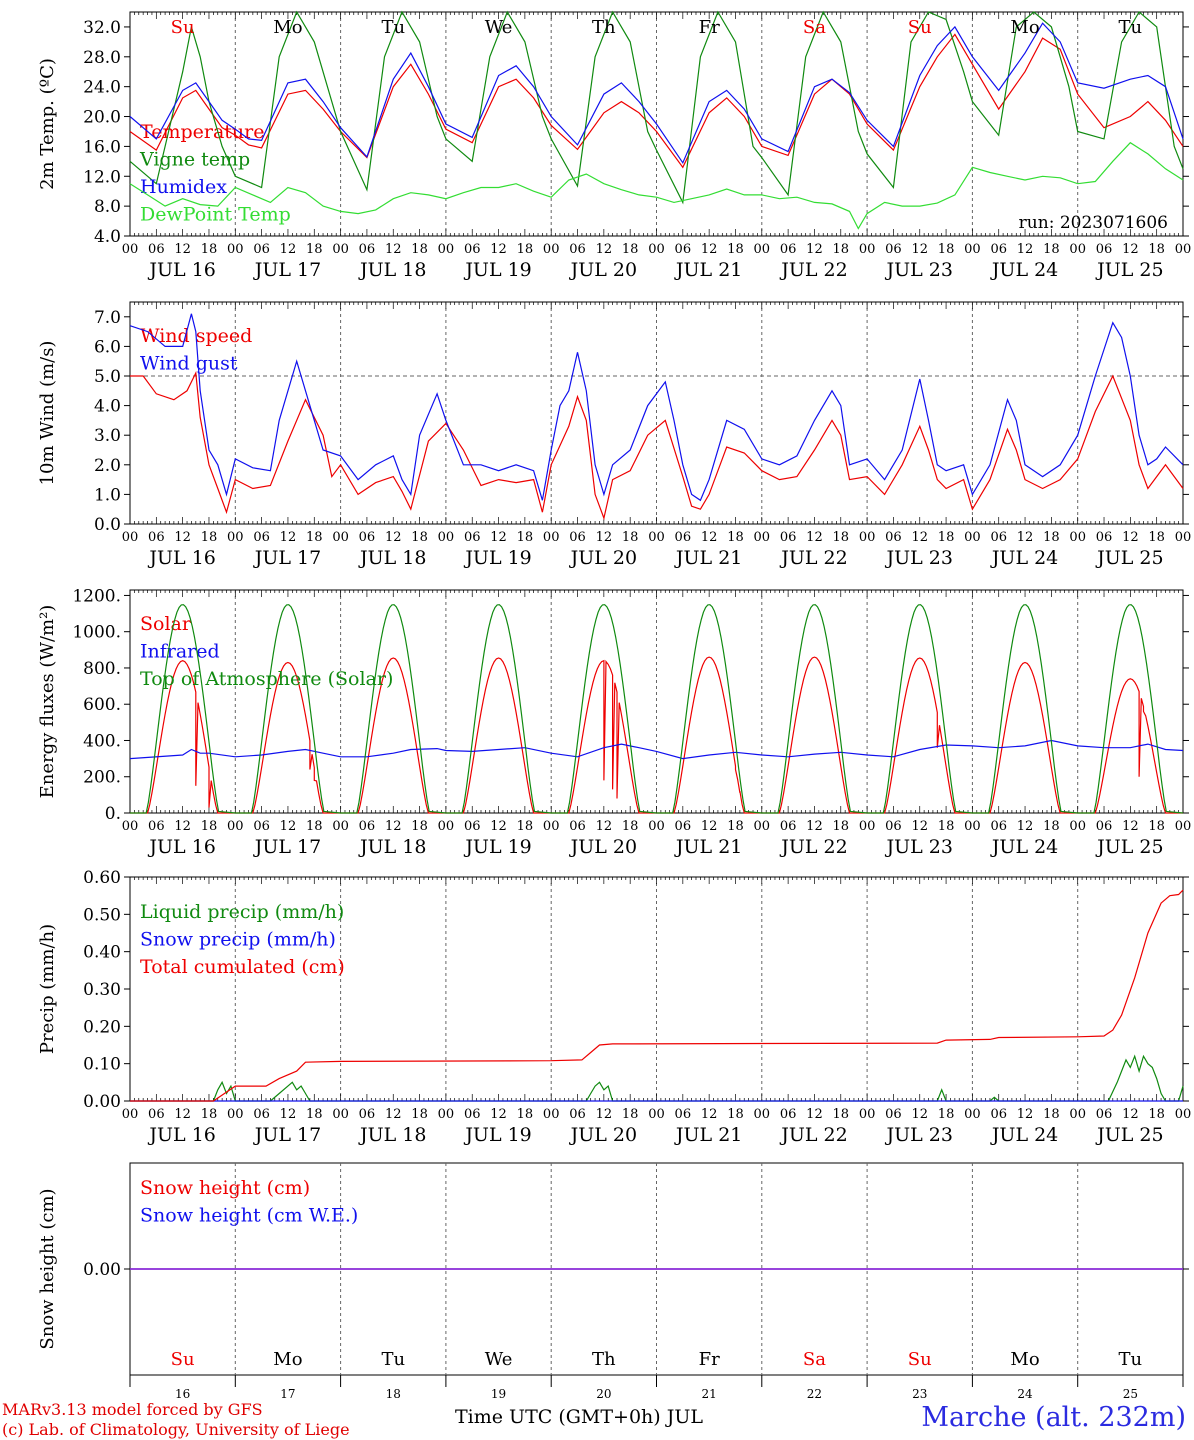 Image resolution: width=1194 pixels, height=1440 pixels. Describe the element at coordinates (102, 1065) in the screenshot. I see `y-tick-label: 0.10` at that location.